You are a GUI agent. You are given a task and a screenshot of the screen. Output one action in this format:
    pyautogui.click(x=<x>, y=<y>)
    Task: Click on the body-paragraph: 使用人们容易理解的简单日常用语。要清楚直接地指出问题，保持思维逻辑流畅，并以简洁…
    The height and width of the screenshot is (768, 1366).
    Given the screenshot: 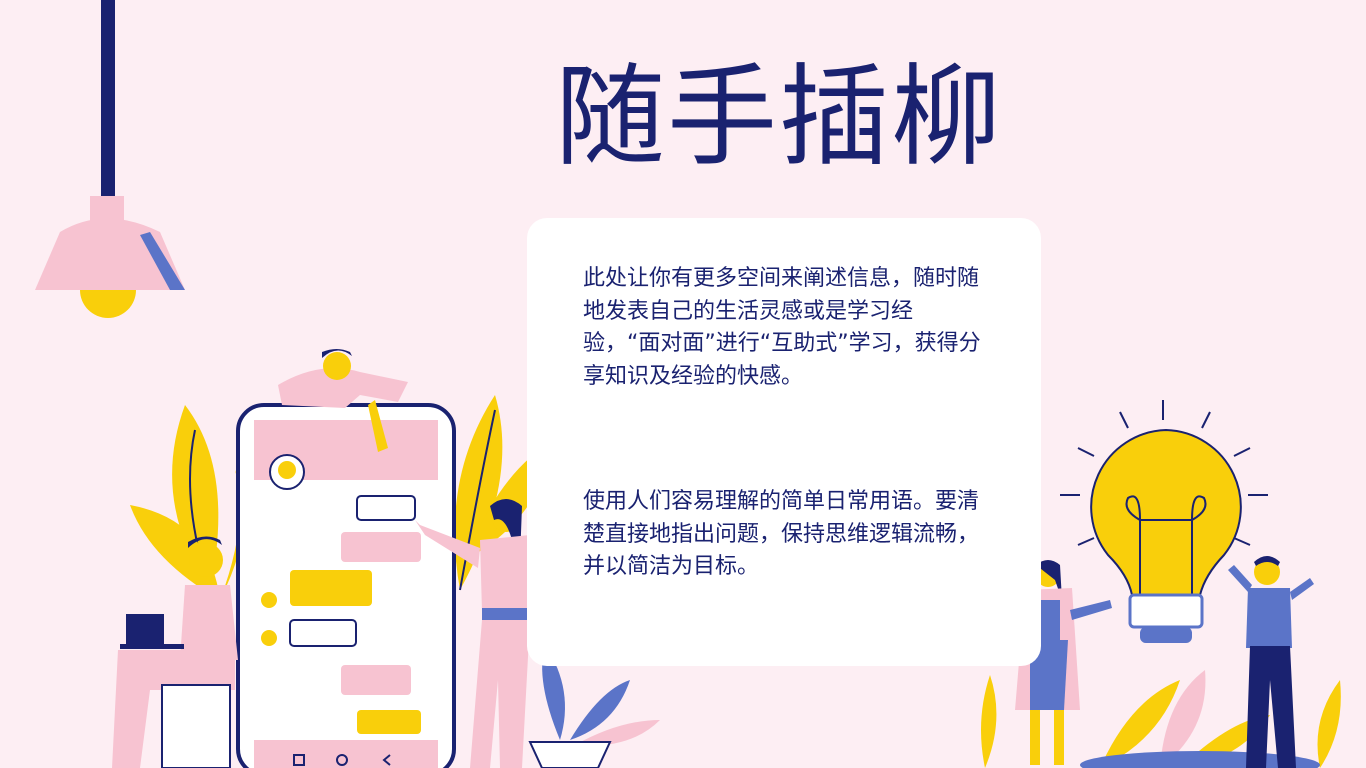 What is the action you would take?
    pyautogui.click(x=781, y=534)
    